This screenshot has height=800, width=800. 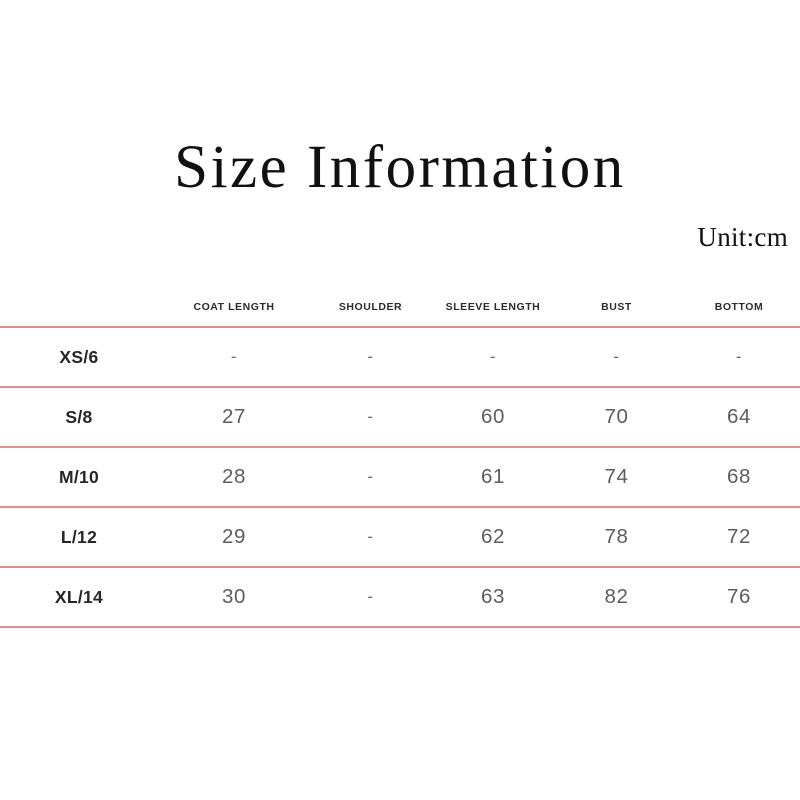 What do you see at coordinates (400, 417) in the screenshot?
I see `table-row: S/8 27 - 60 70 64` at bounding box center [400, 417].